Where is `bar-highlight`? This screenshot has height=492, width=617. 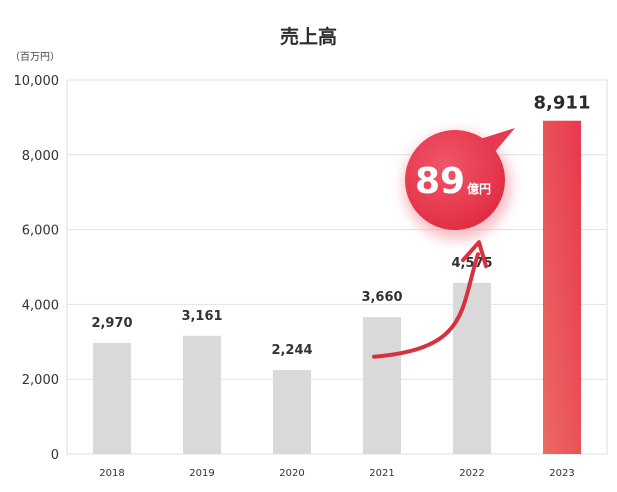
bar-highlight is located at coordinates (562, 287).